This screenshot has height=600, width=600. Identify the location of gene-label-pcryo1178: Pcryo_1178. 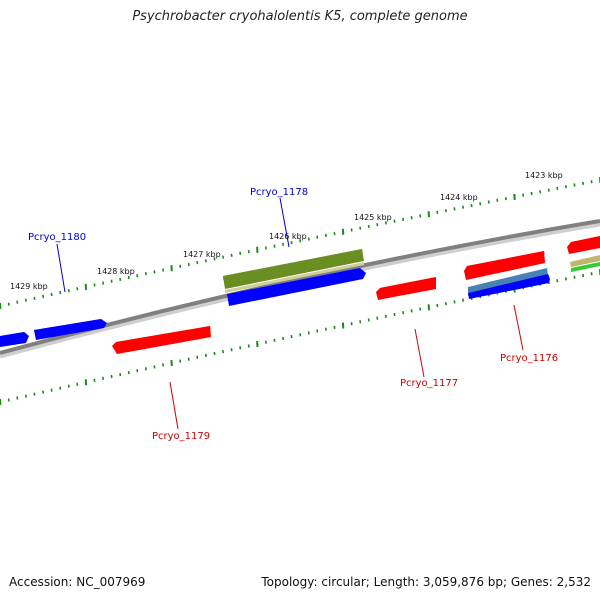
(279, 192).